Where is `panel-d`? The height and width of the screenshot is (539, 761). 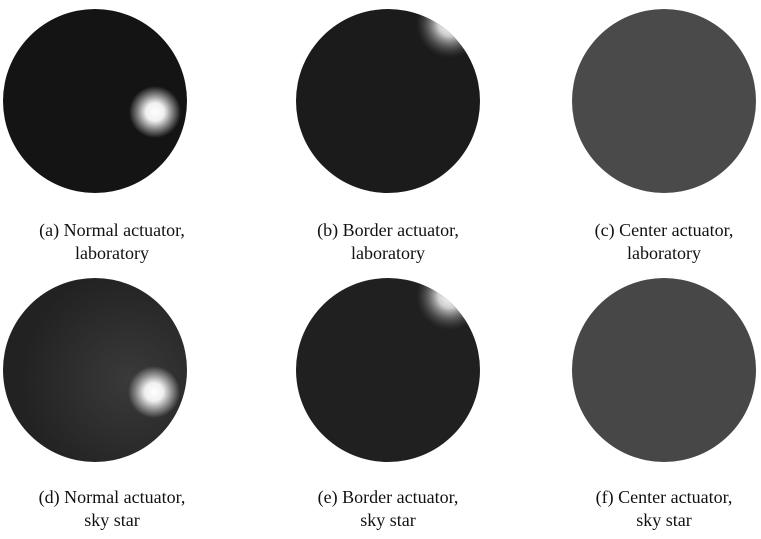
panel-d is located at coordinates (95, 370).